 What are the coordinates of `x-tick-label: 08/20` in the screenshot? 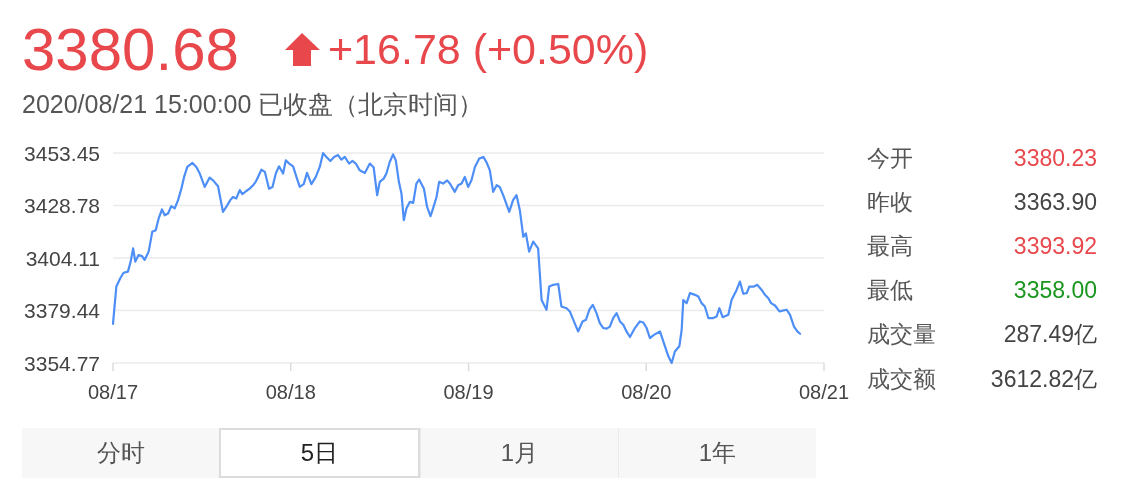 It's located at (646, 392).